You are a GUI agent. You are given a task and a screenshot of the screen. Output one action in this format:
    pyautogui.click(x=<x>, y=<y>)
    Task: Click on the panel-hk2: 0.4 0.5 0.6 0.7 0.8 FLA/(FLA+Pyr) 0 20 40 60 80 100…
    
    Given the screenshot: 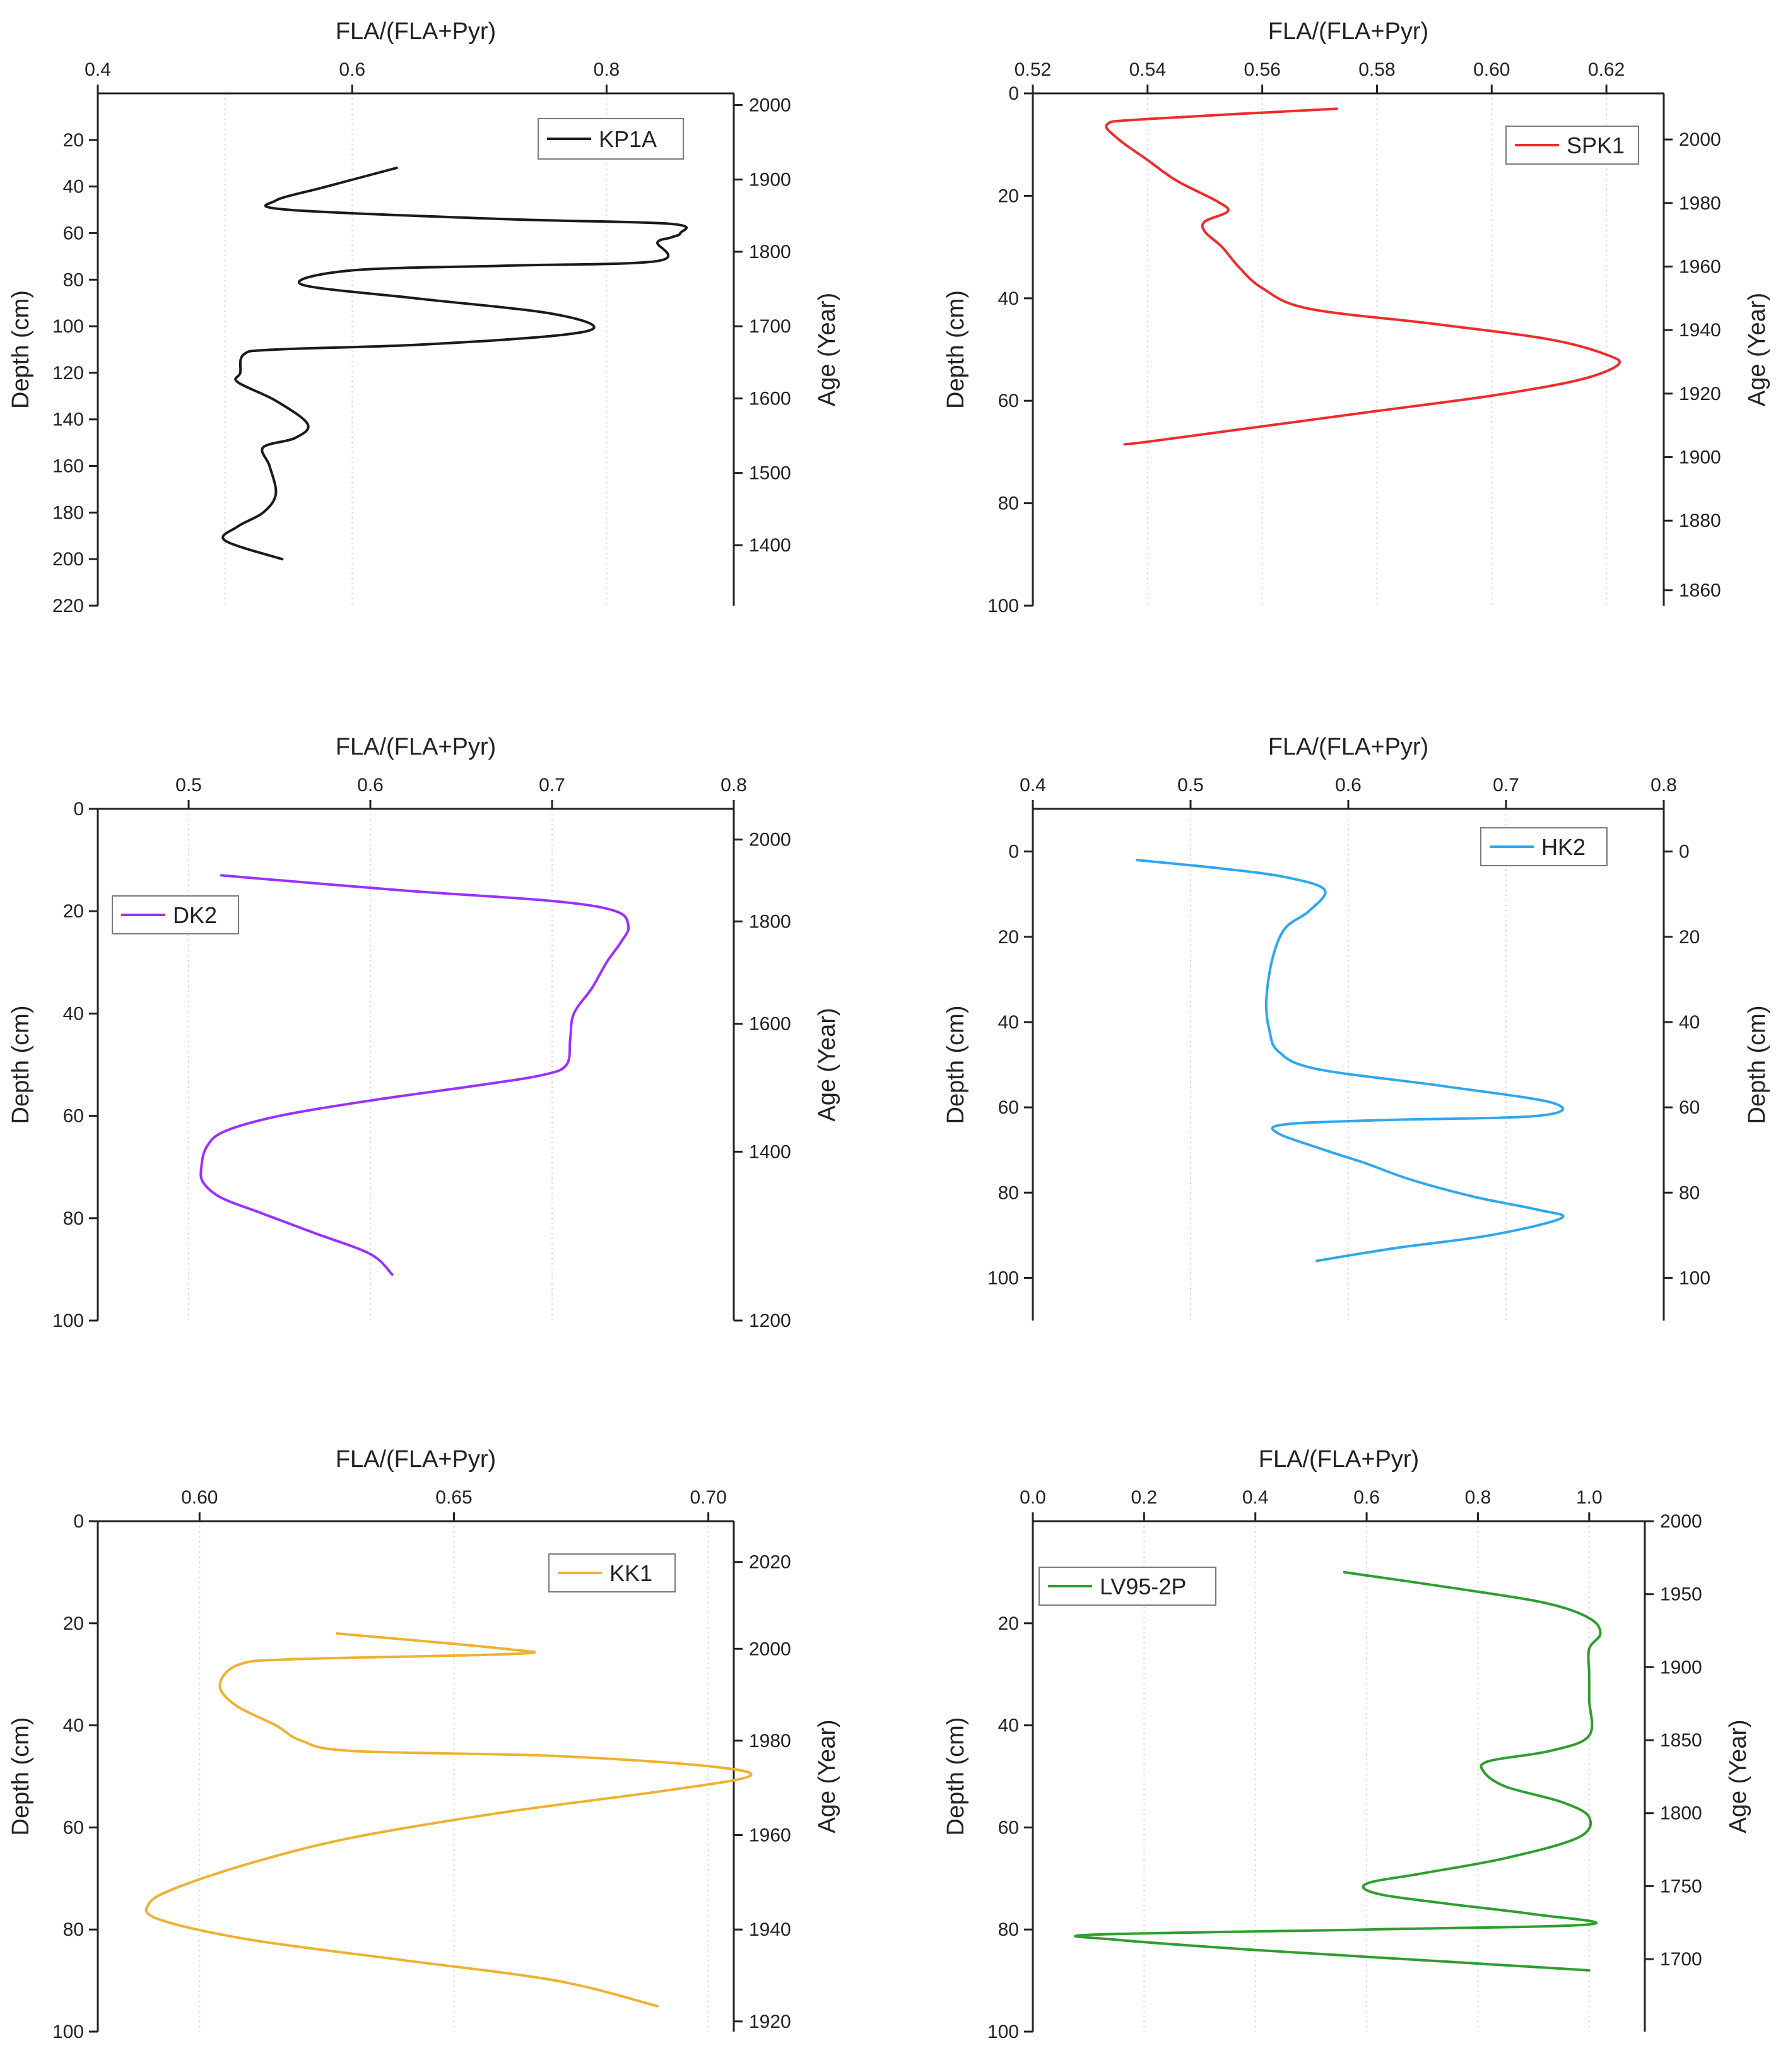 What is the action you would take?
    pyautogui.click(x=1357, y=1027)
    